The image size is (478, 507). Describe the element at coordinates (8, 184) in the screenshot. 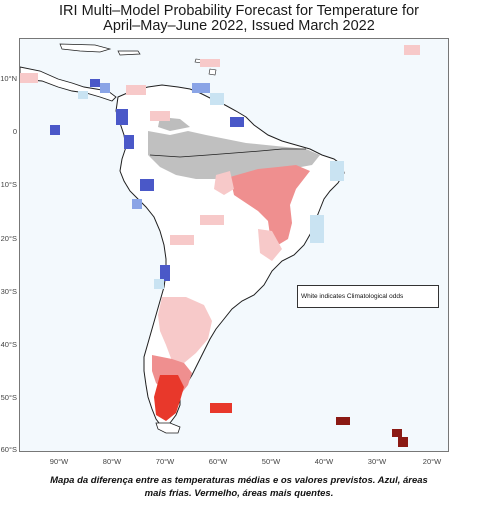

I see `lat-label-10s: 10°S` at that location.